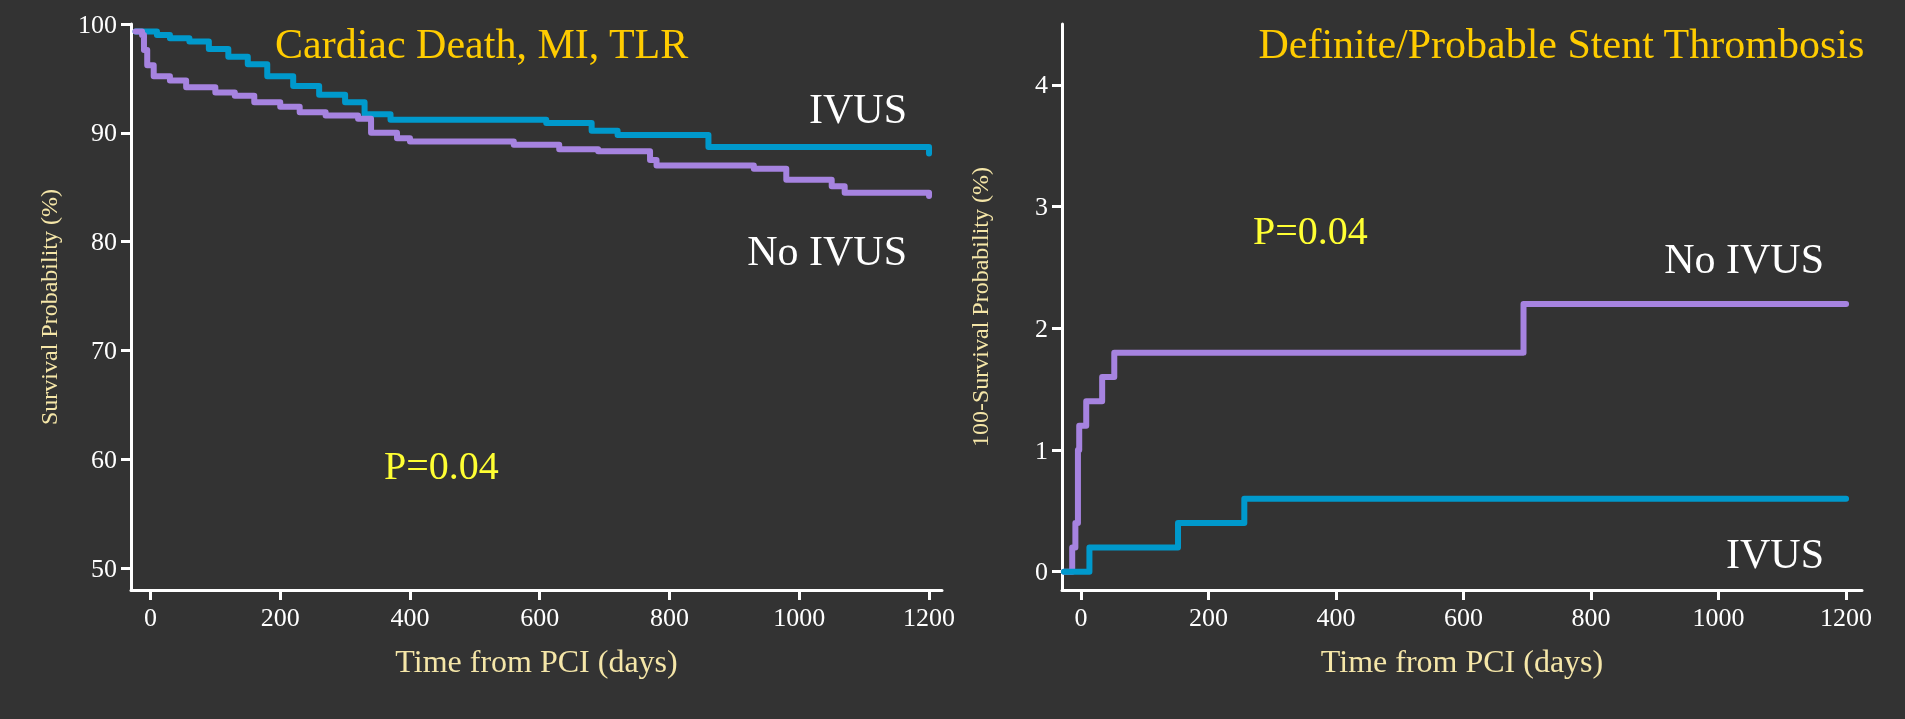  Describe the element at coordinates (1041, 572) in the screenshot. I see `y-tick-label: 0` at that location.